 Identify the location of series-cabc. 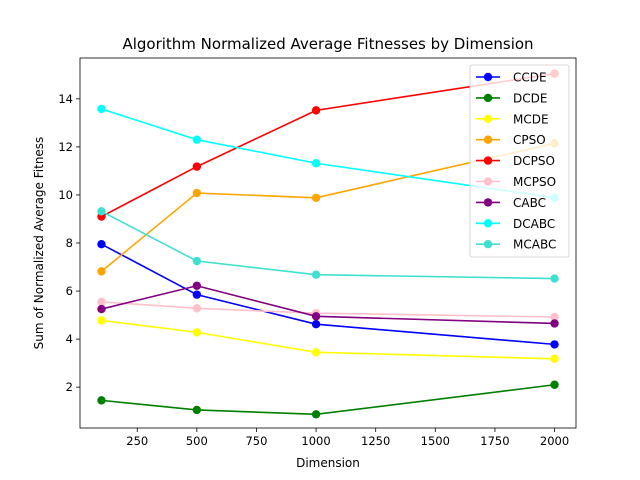
(328, 304).